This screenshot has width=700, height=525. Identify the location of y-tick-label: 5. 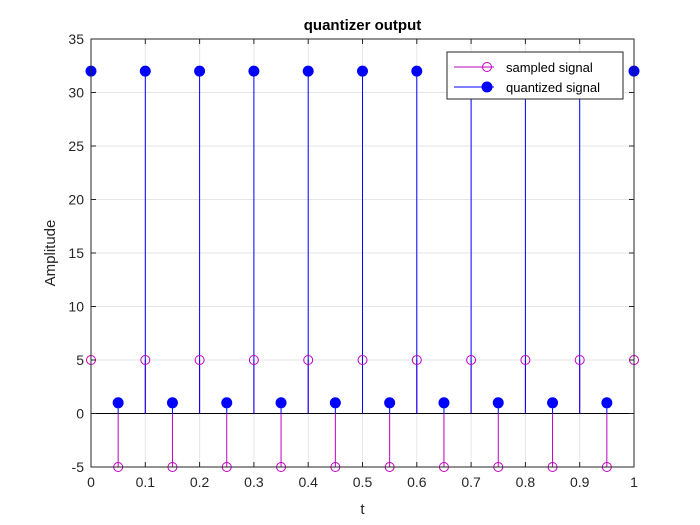
(80, 360).